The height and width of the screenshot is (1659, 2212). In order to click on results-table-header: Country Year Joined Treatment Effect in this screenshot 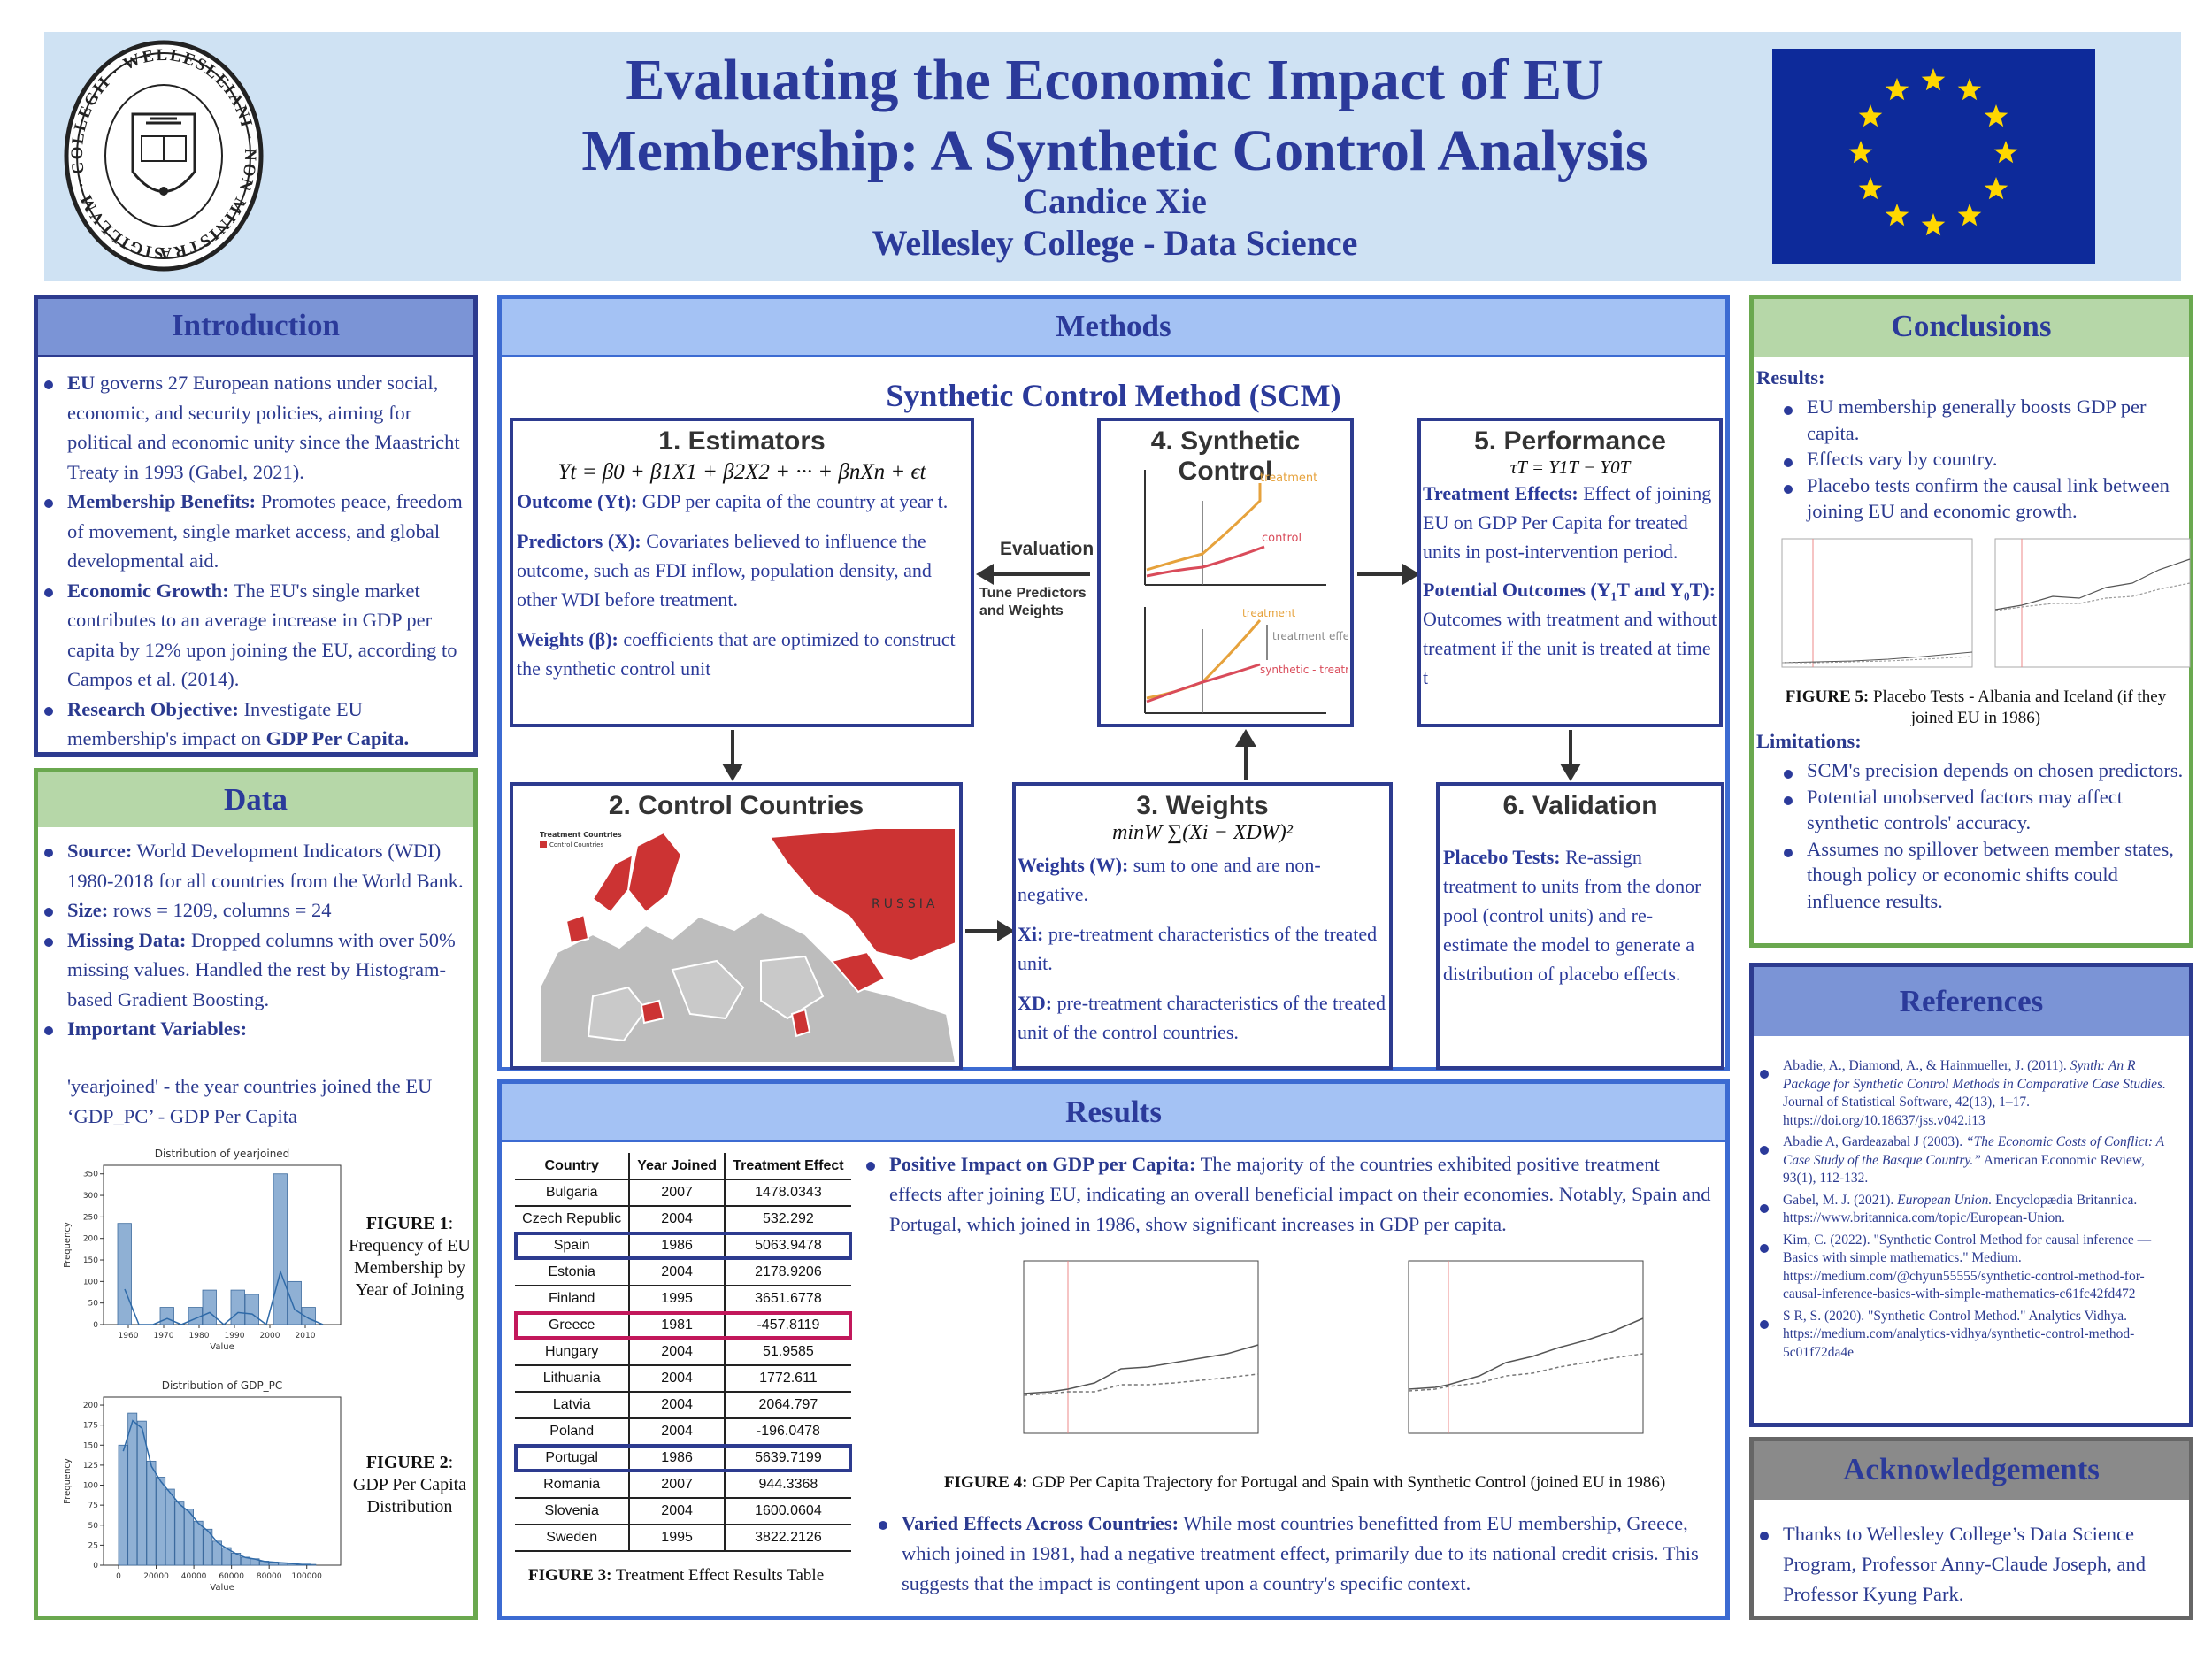, I will do `click(683, 1166)`.